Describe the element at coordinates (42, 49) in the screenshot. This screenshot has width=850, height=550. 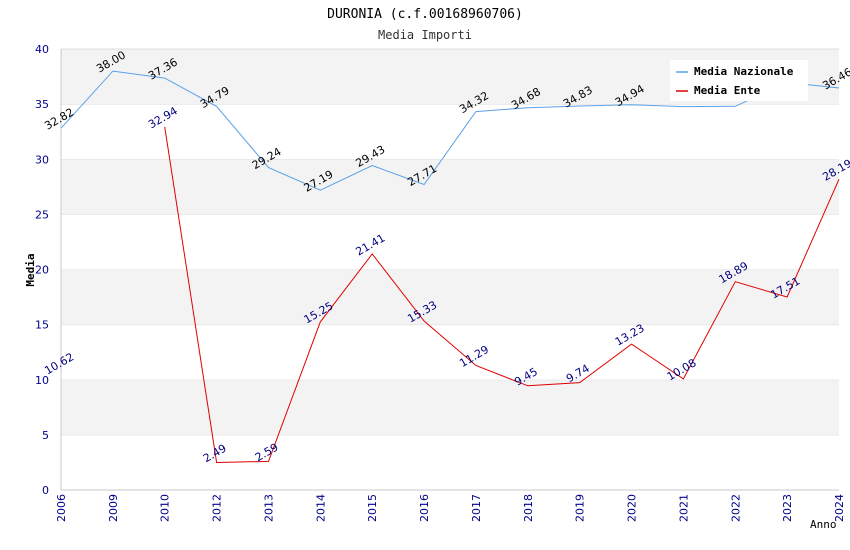
I see `y-tick-label: 40` at that location.